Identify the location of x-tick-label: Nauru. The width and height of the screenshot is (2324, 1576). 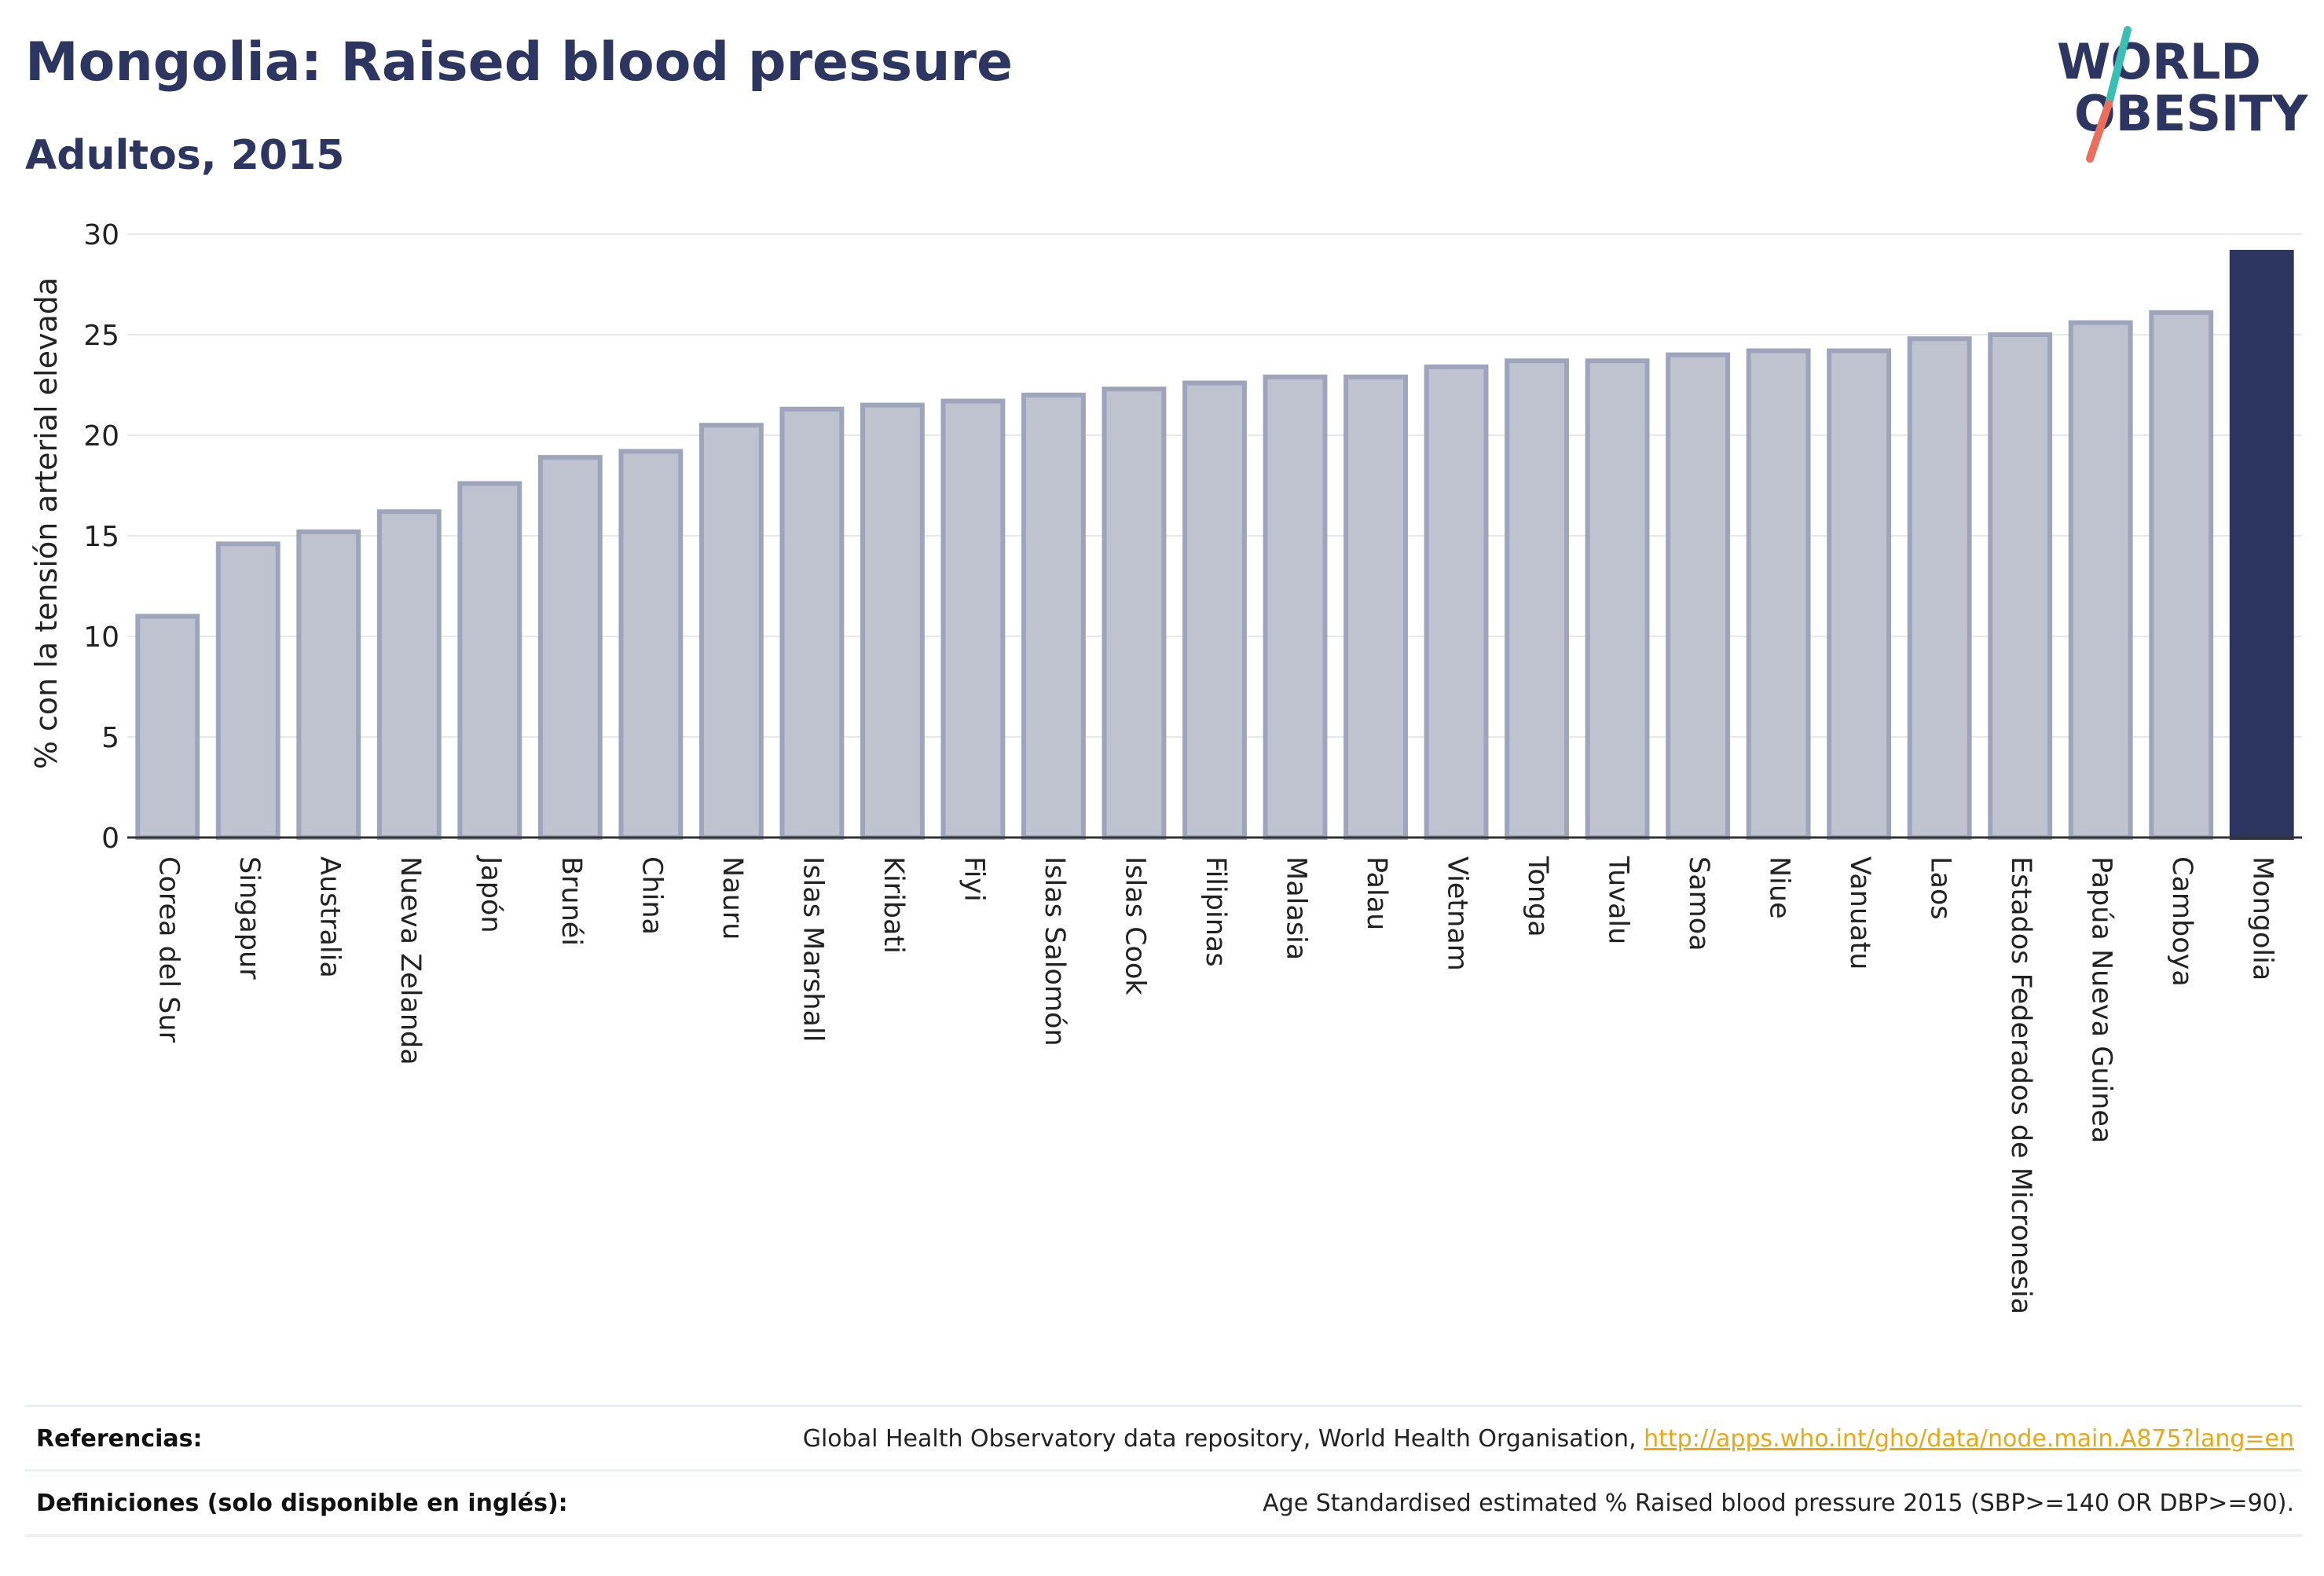
(732, 898).